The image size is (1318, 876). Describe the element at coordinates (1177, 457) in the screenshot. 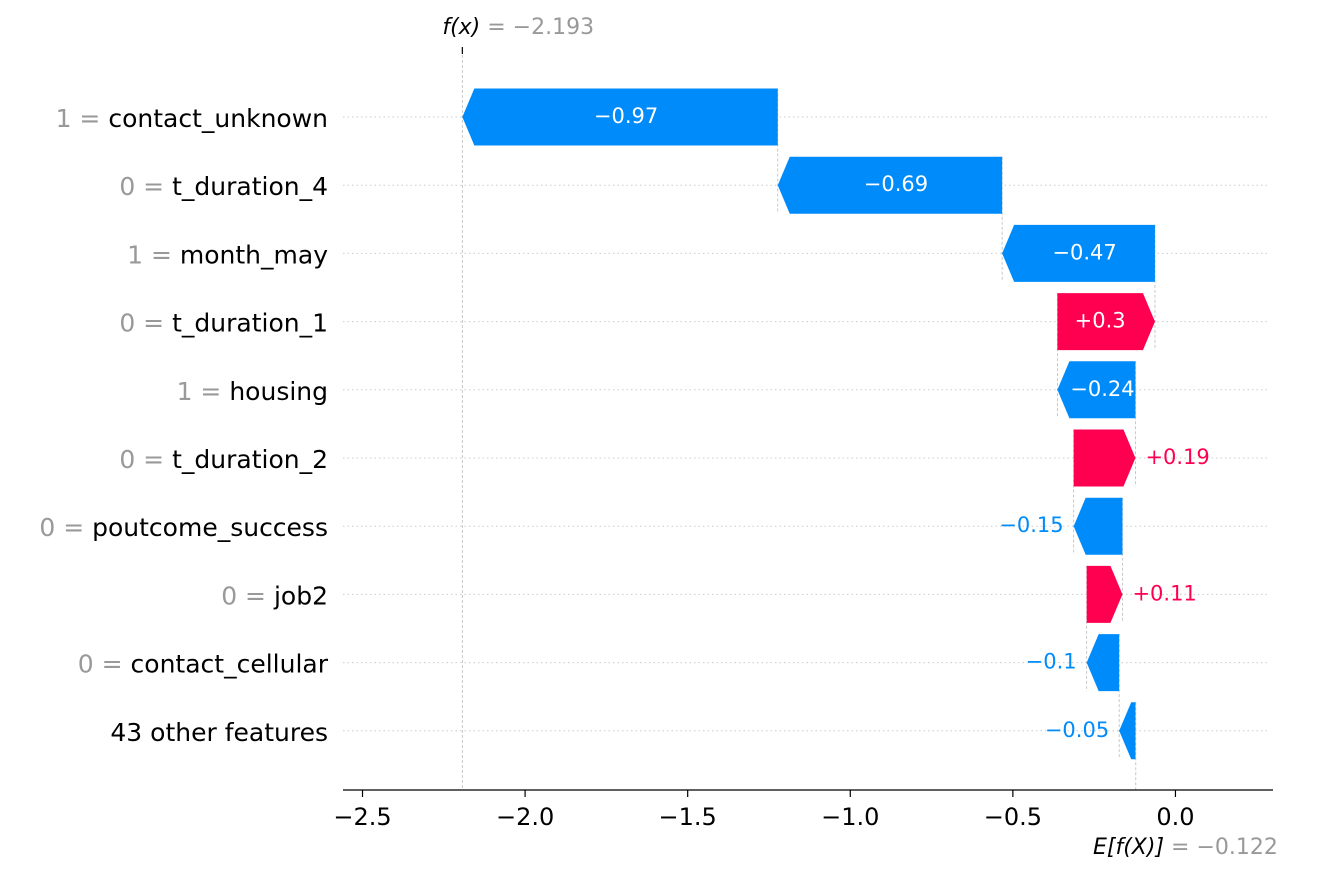

I see `bar-value-label: +0.19` at that location.